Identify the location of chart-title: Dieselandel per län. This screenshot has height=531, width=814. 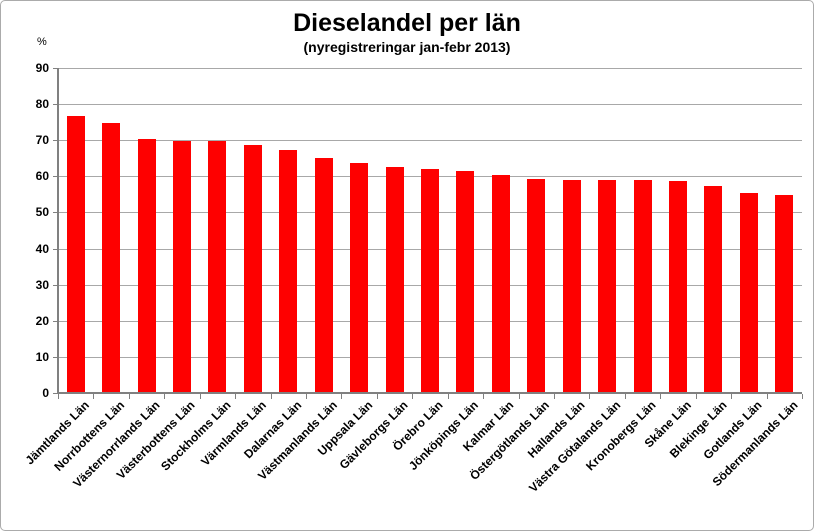
(407, 23).